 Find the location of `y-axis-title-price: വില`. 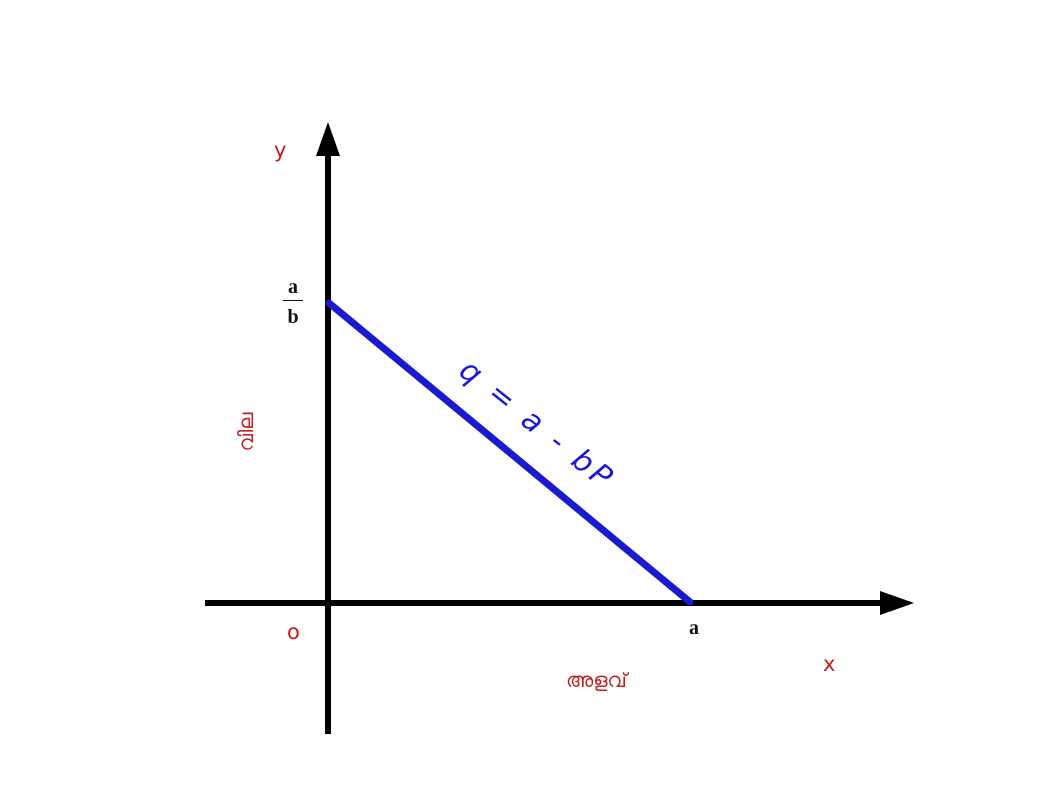

y-axis-title-price: വില is located at coordinates (246, 432).